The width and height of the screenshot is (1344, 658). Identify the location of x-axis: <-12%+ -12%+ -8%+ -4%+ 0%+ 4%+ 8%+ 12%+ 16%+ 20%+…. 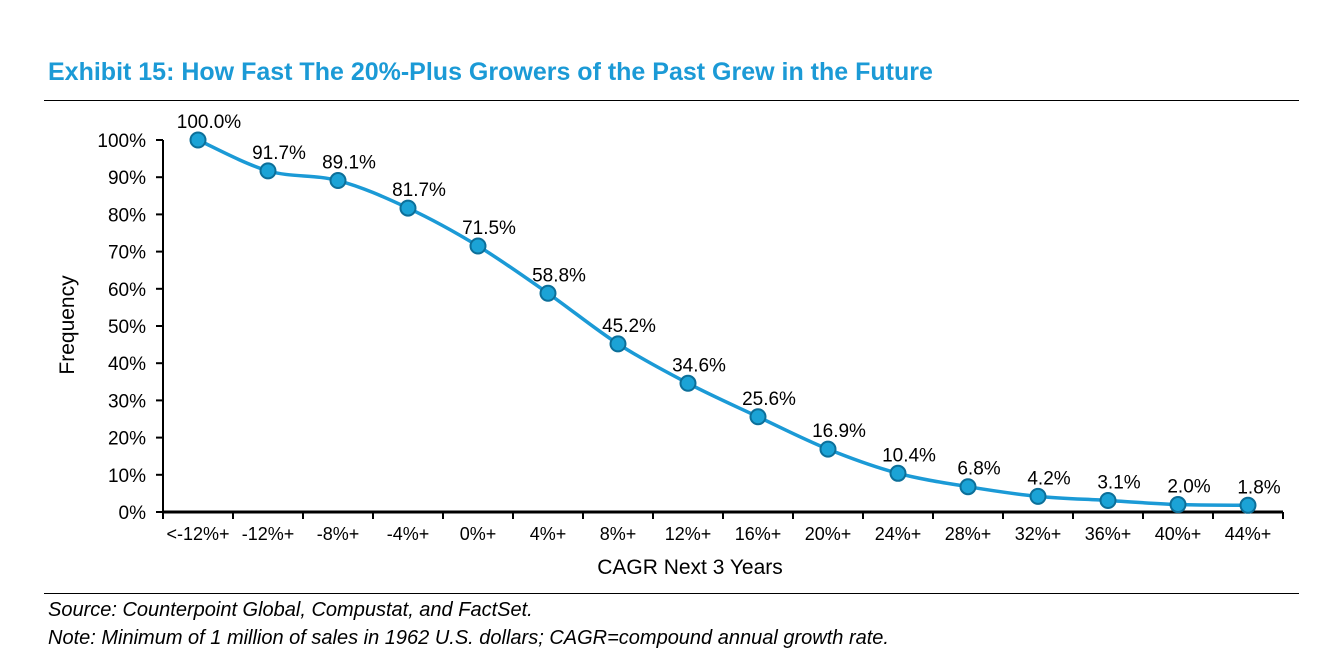
(723, 527).